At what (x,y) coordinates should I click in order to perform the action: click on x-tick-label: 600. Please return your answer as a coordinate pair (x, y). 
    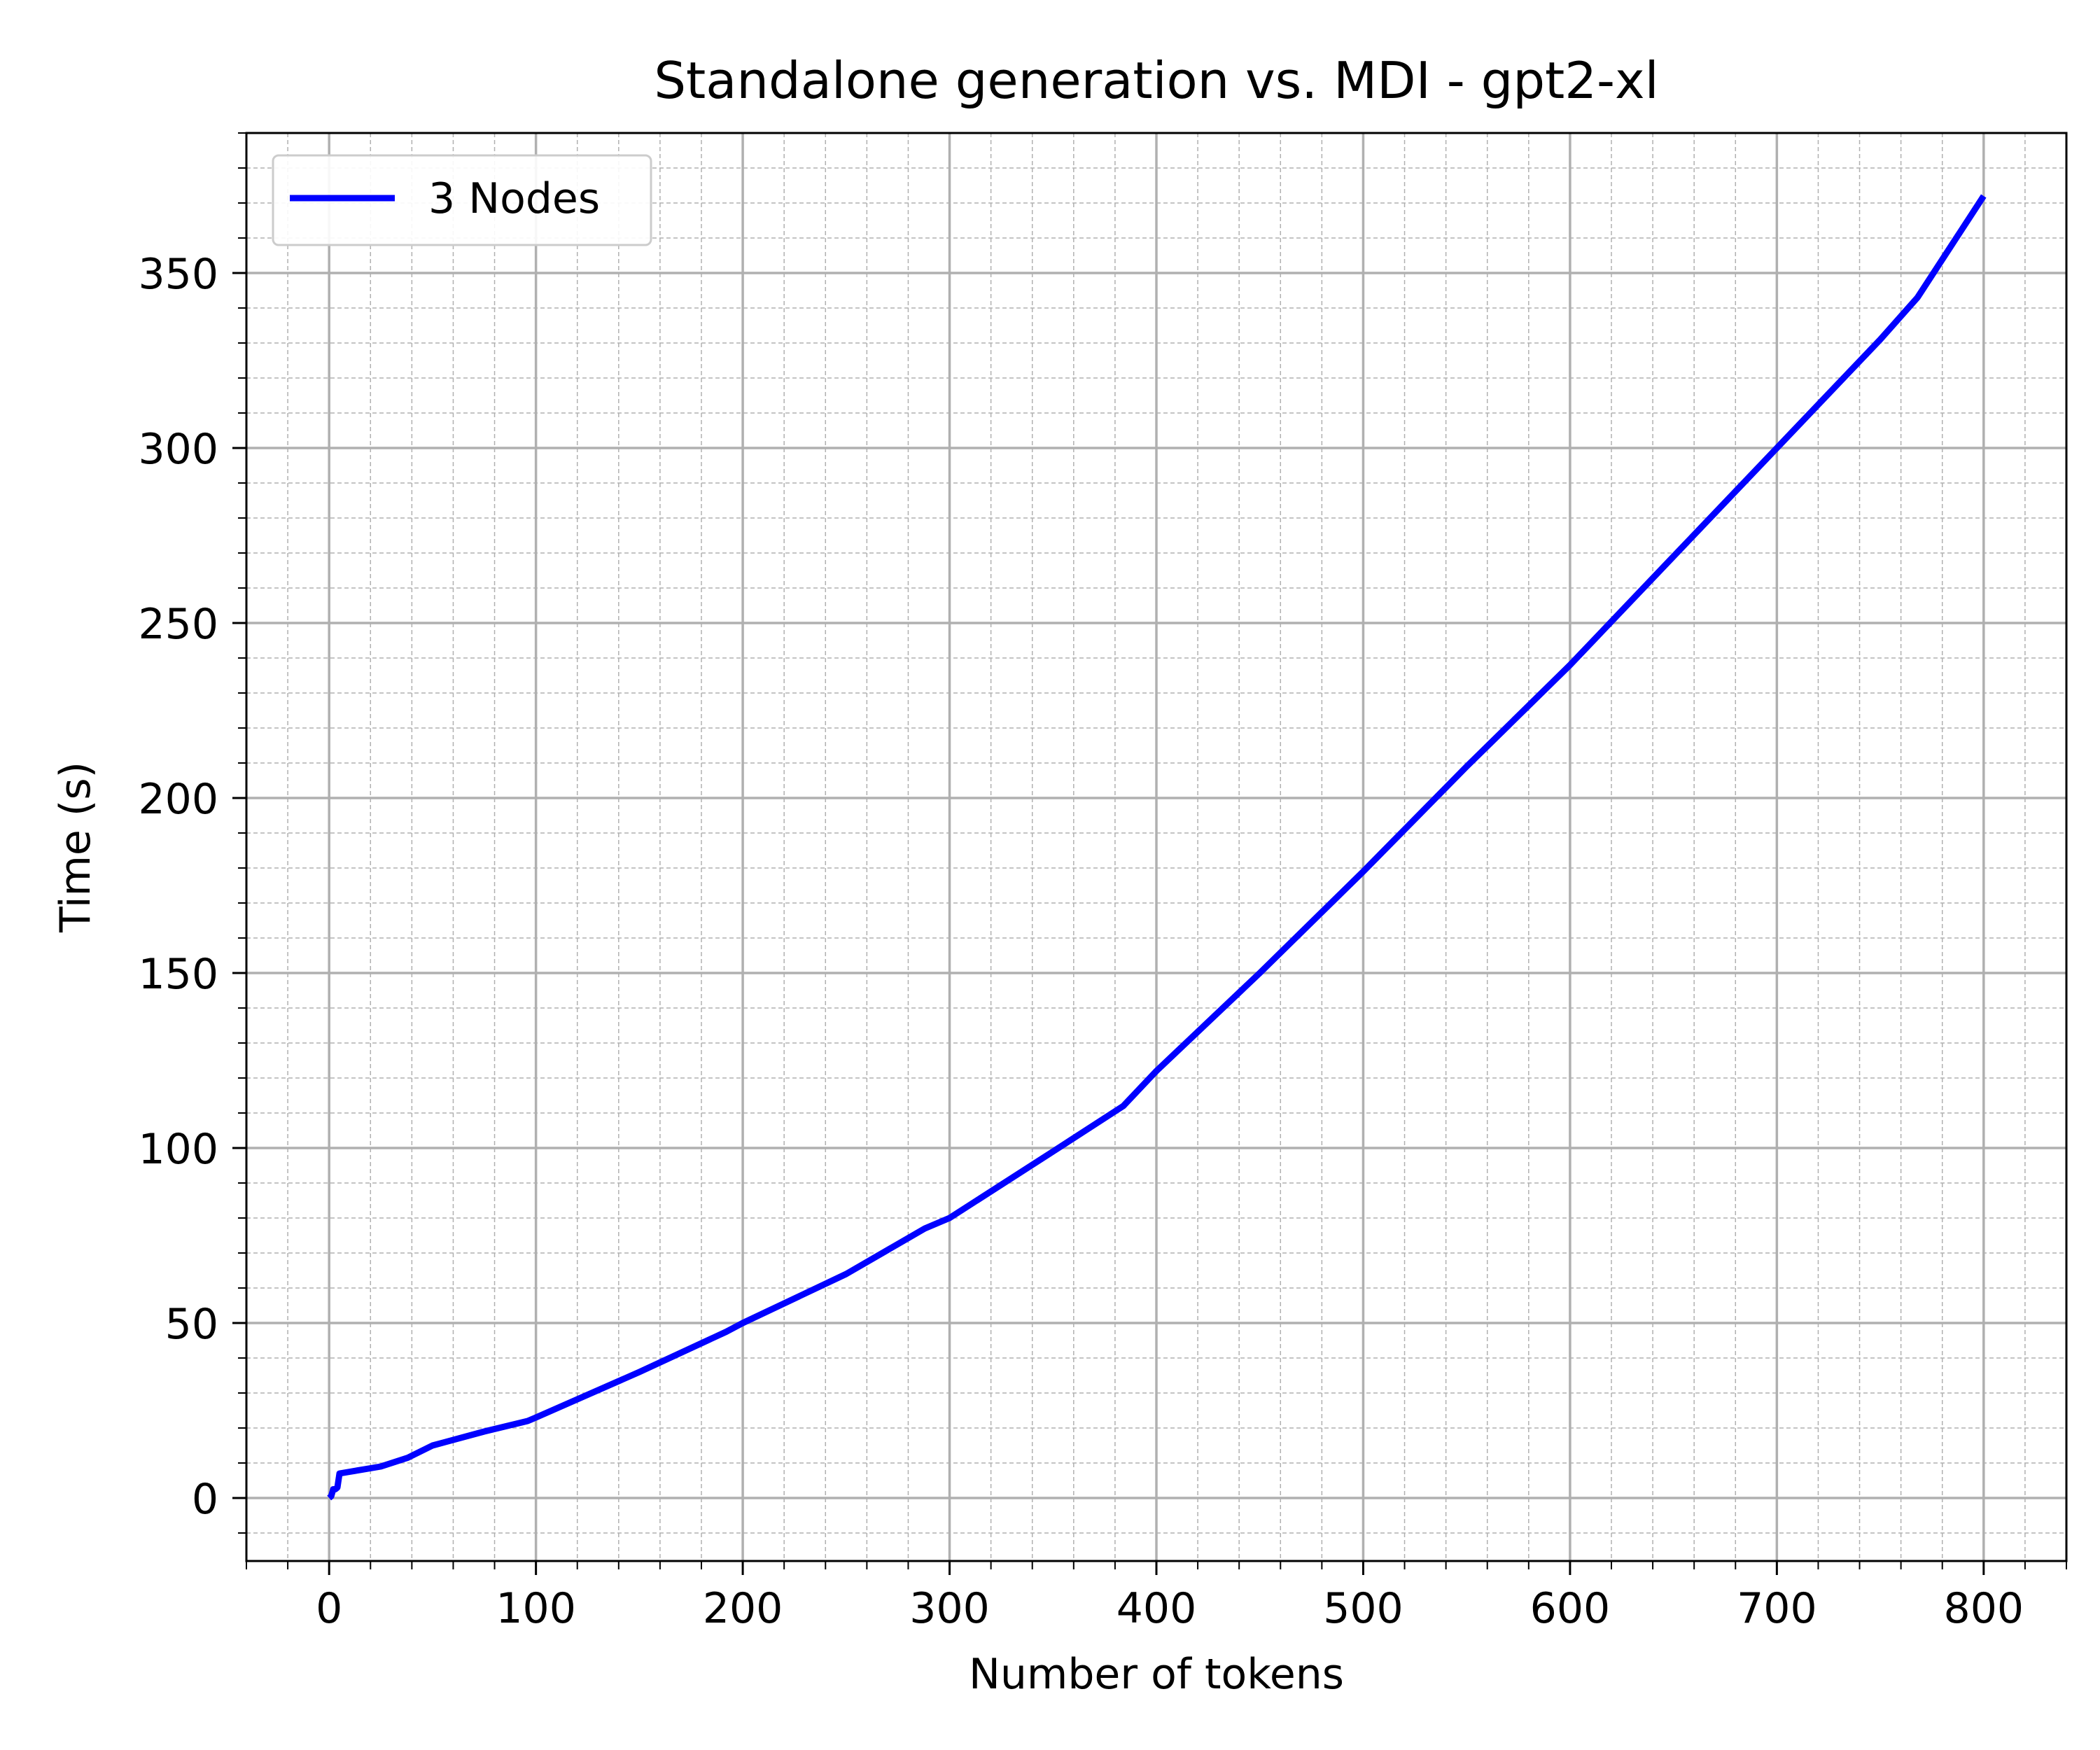
    Looking at the image, I should click on (1570, 1608).